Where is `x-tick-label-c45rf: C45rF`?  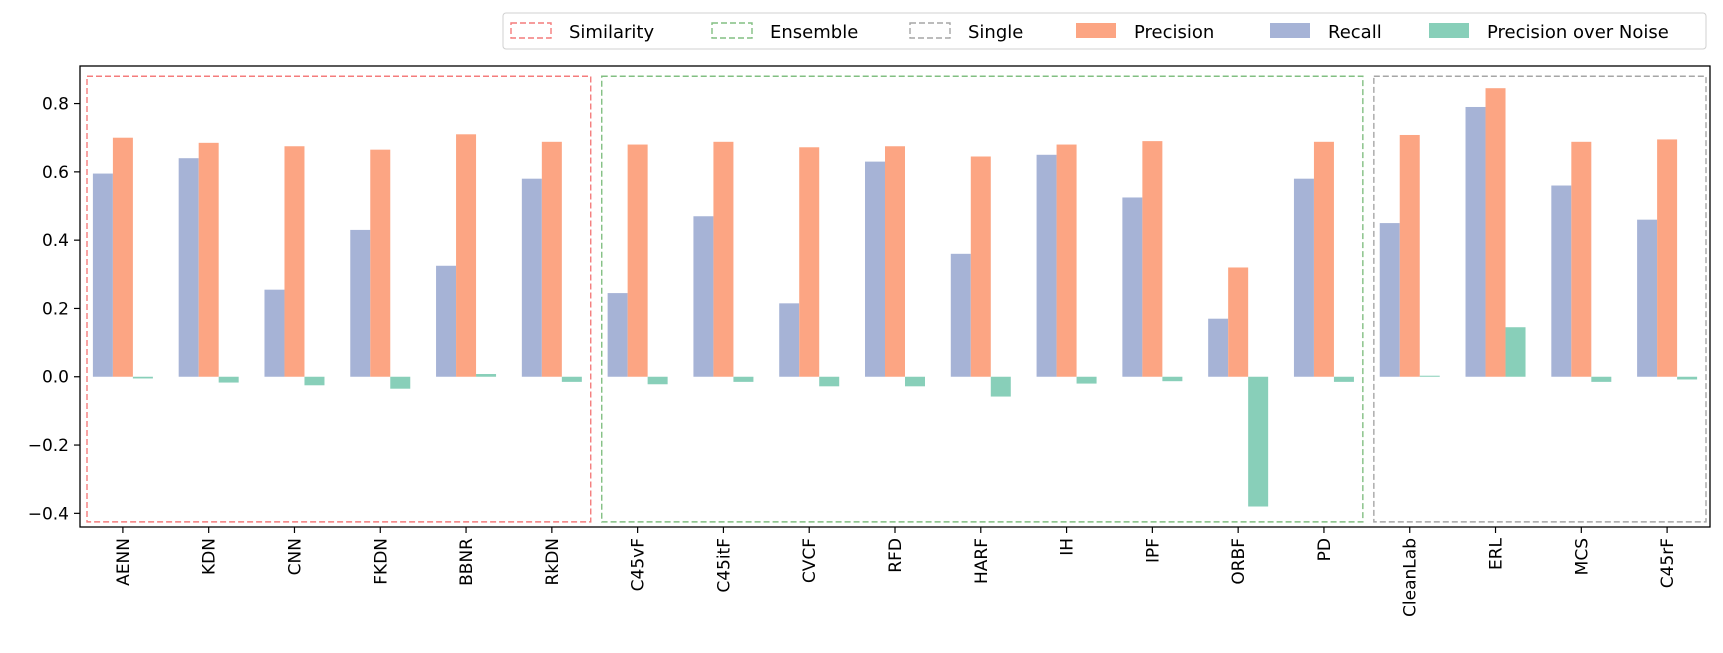 x-tick-label-c45rf: C45rF is located at coordinates (1668, 563).